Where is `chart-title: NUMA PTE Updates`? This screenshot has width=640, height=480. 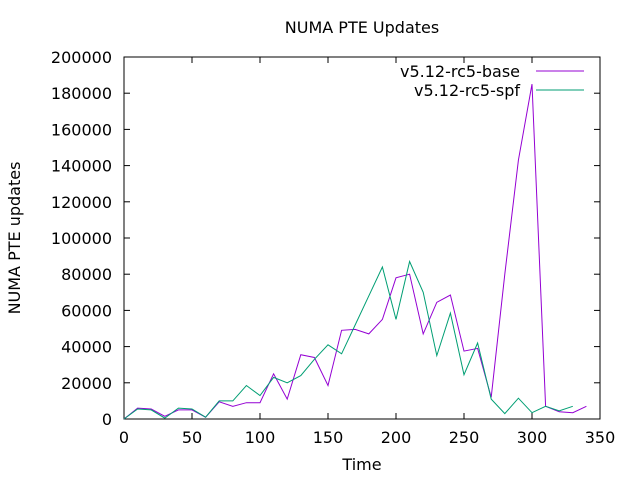
chart-title: NUMA PTE Updates is located at coordinates (362, 27).